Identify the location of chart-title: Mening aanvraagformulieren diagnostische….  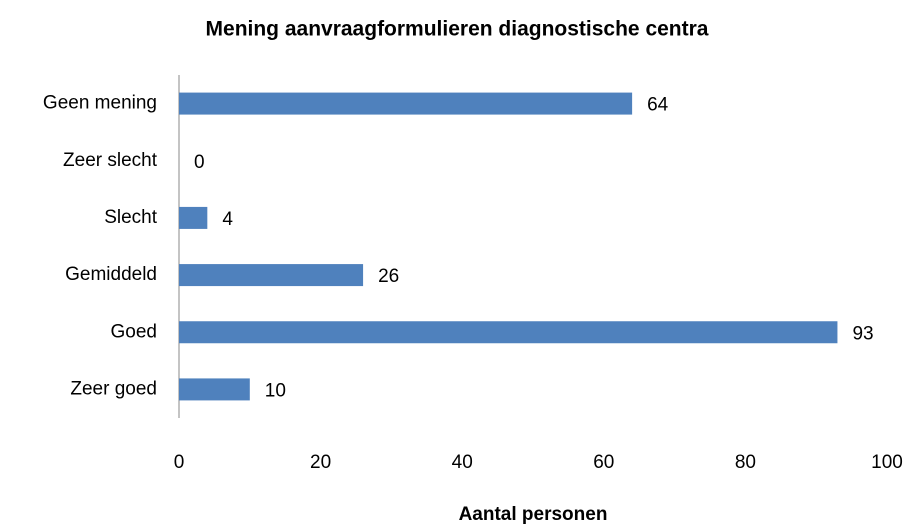
(457, 29).